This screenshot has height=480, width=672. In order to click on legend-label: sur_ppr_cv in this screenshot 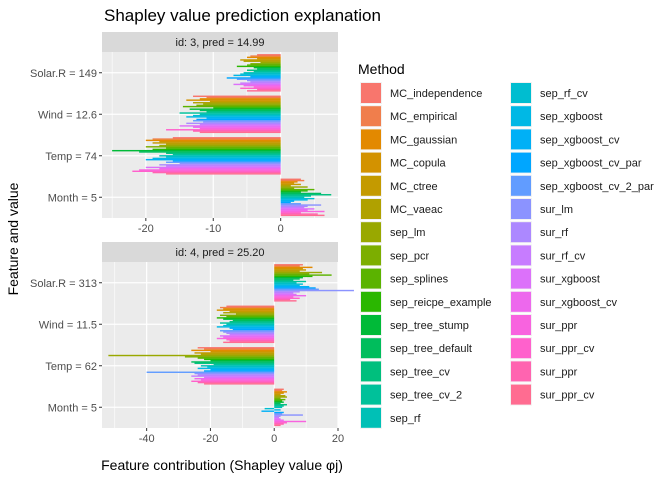, I will do `click(567, 396)`.